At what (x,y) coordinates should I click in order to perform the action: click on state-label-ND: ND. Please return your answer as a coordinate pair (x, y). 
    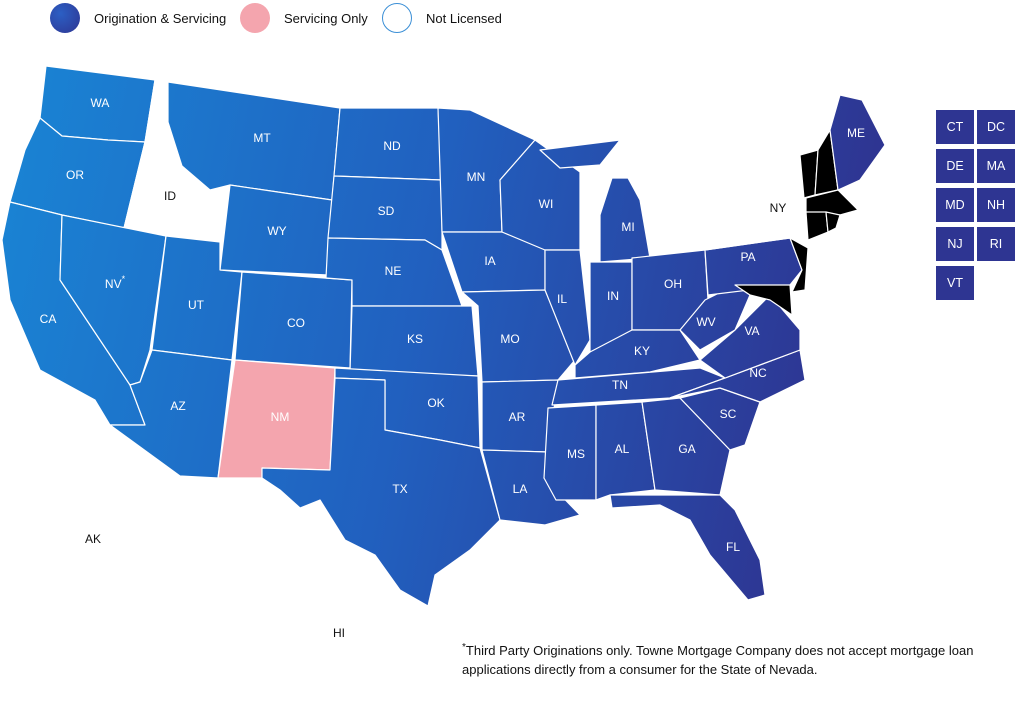
    Looking at the image, I should click on (392, 146).